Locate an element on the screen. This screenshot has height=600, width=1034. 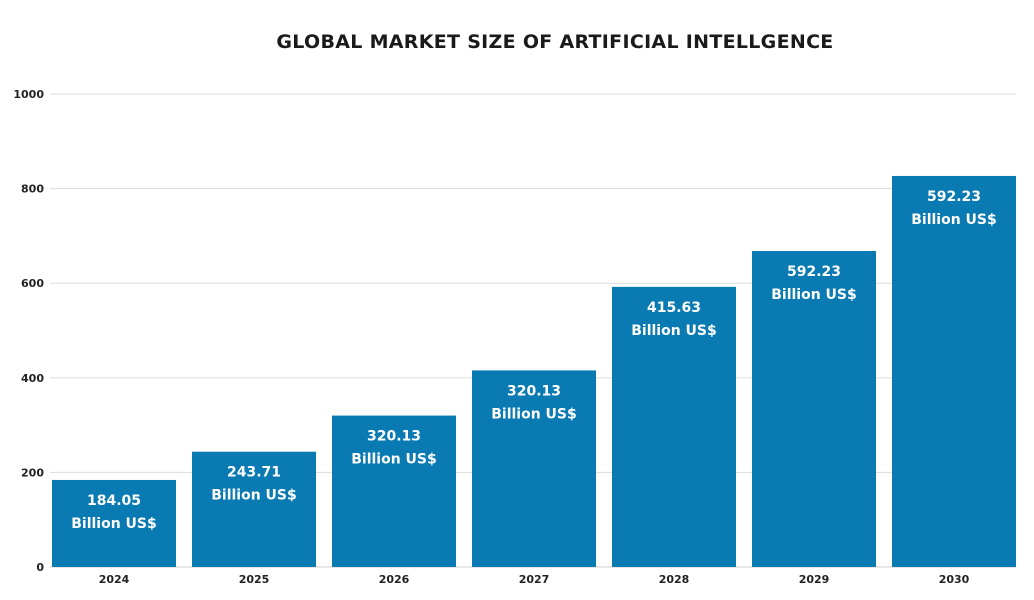
x-tick-label: 2030 is located at coordinates (954, 579).